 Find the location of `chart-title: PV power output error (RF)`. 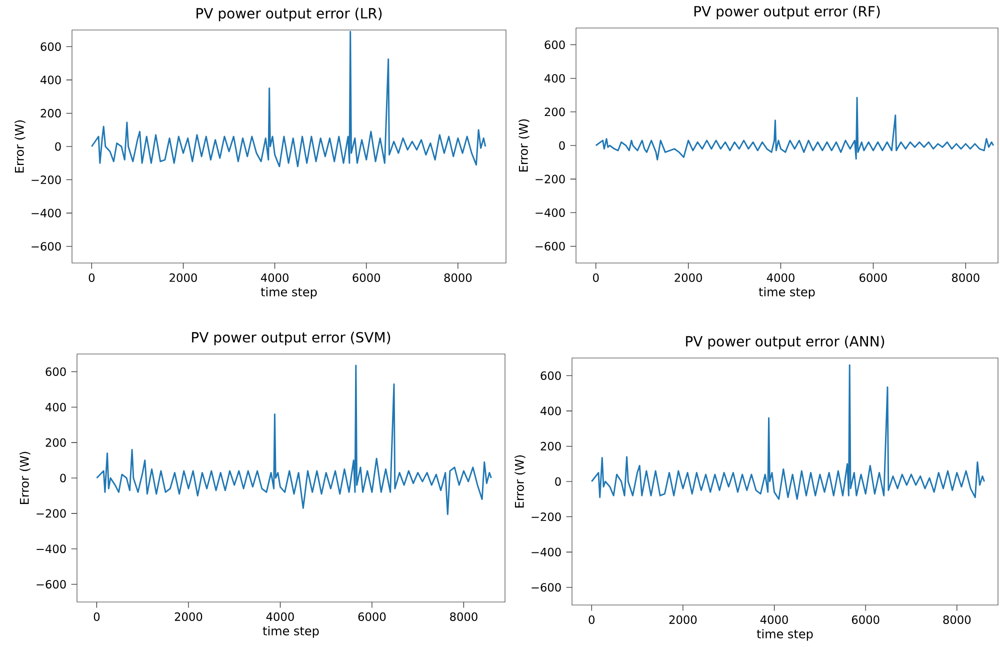

chart-title: PV power output error (RF) is located at coordinates (787, 13).